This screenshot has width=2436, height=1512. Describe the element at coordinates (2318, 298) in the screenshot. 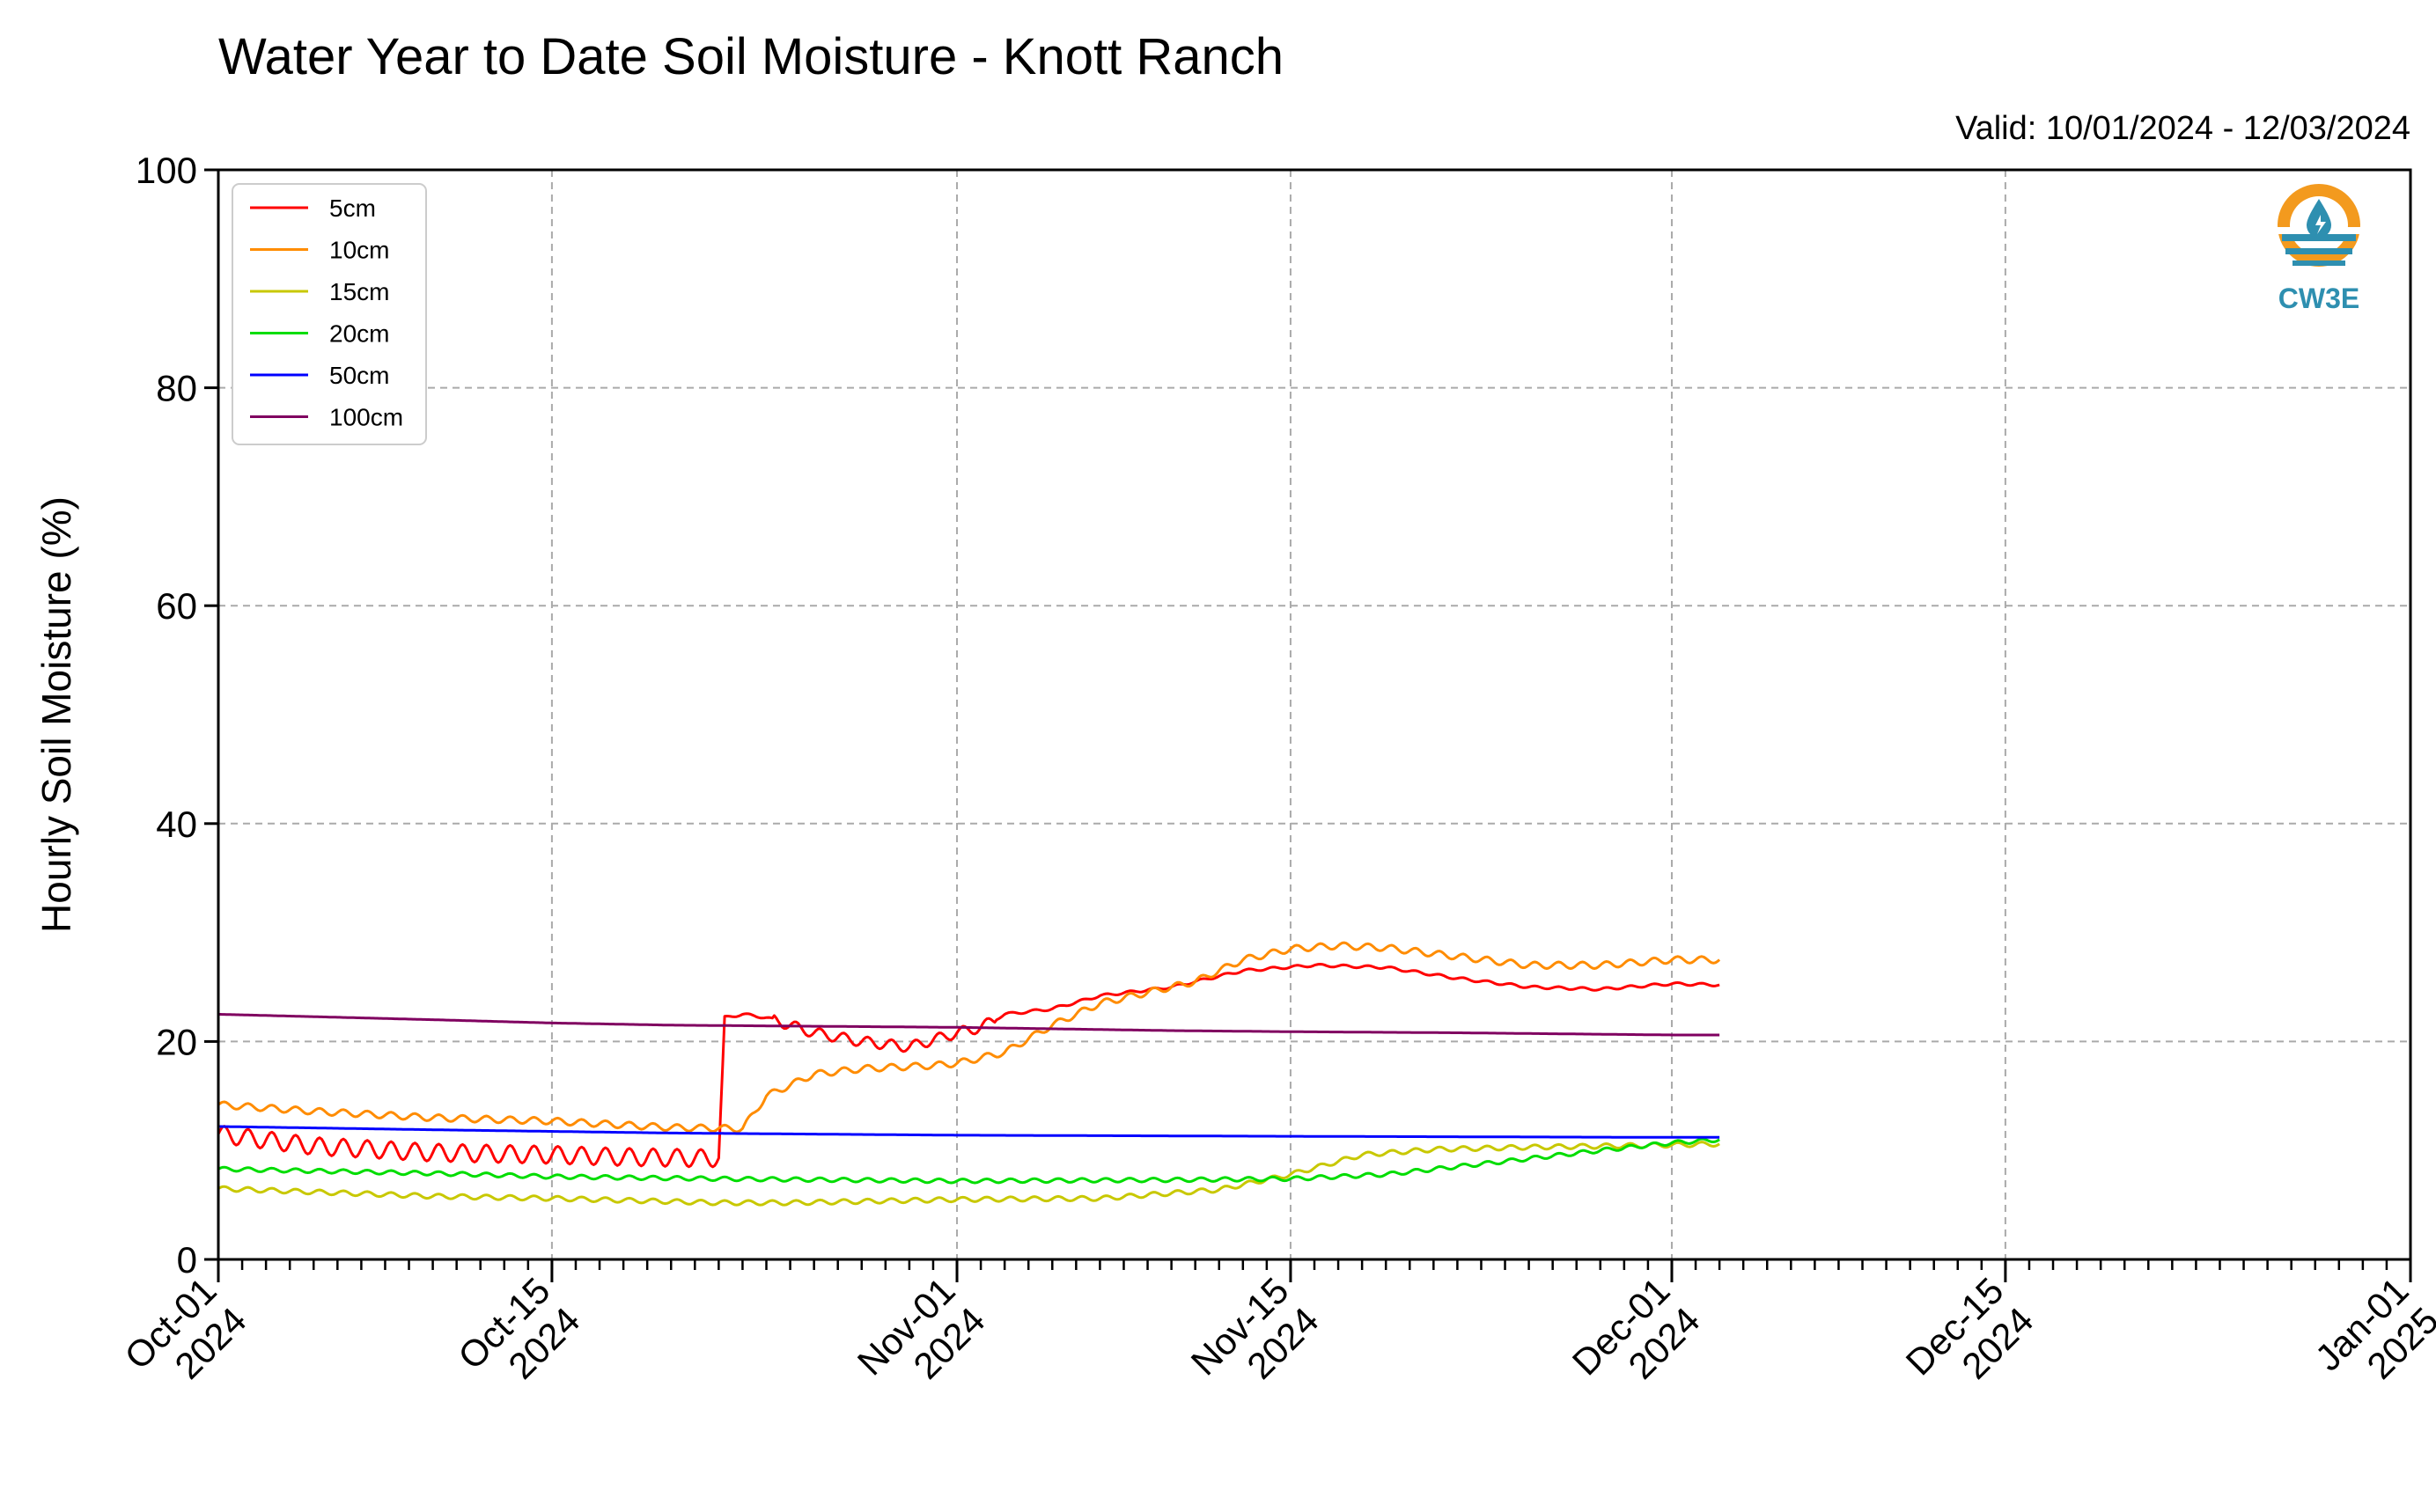

I see `logo-text: CW3E` at that location.